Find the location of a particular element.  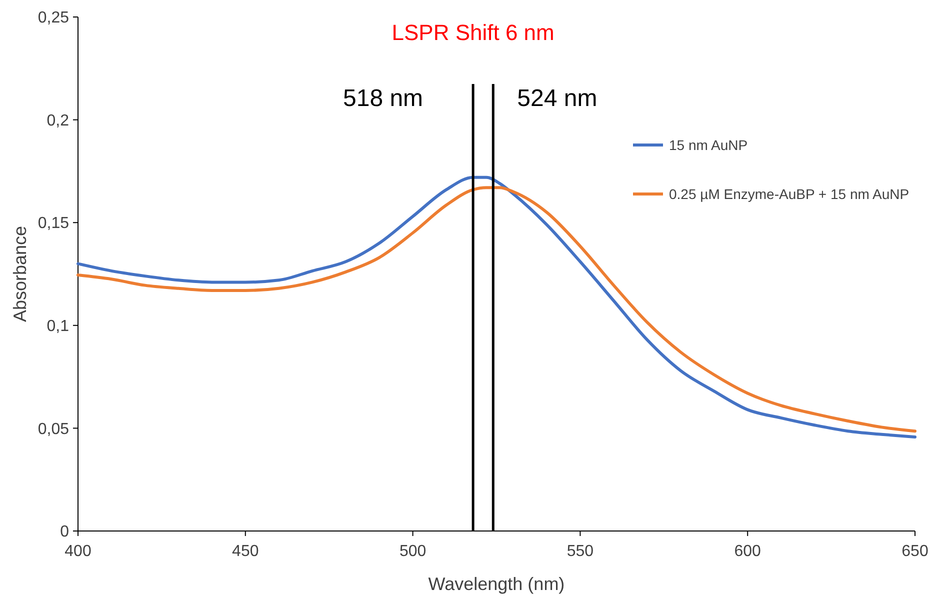

ref-line-label: 518 nm is located at coordinates (383, 98).